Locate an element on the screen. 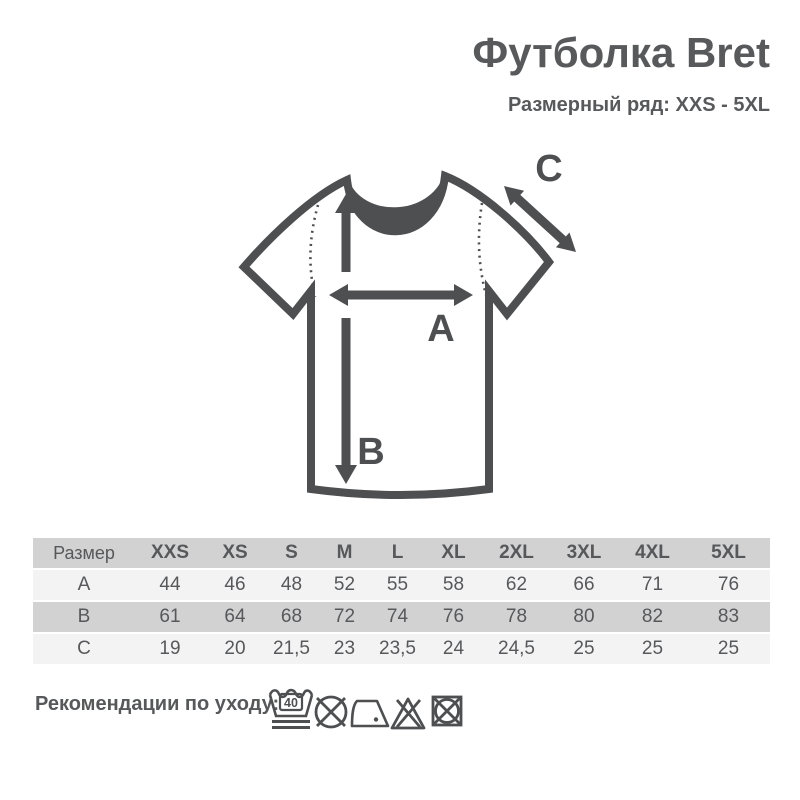  do-not-bleach-icon is located at coordinates (408, 713).